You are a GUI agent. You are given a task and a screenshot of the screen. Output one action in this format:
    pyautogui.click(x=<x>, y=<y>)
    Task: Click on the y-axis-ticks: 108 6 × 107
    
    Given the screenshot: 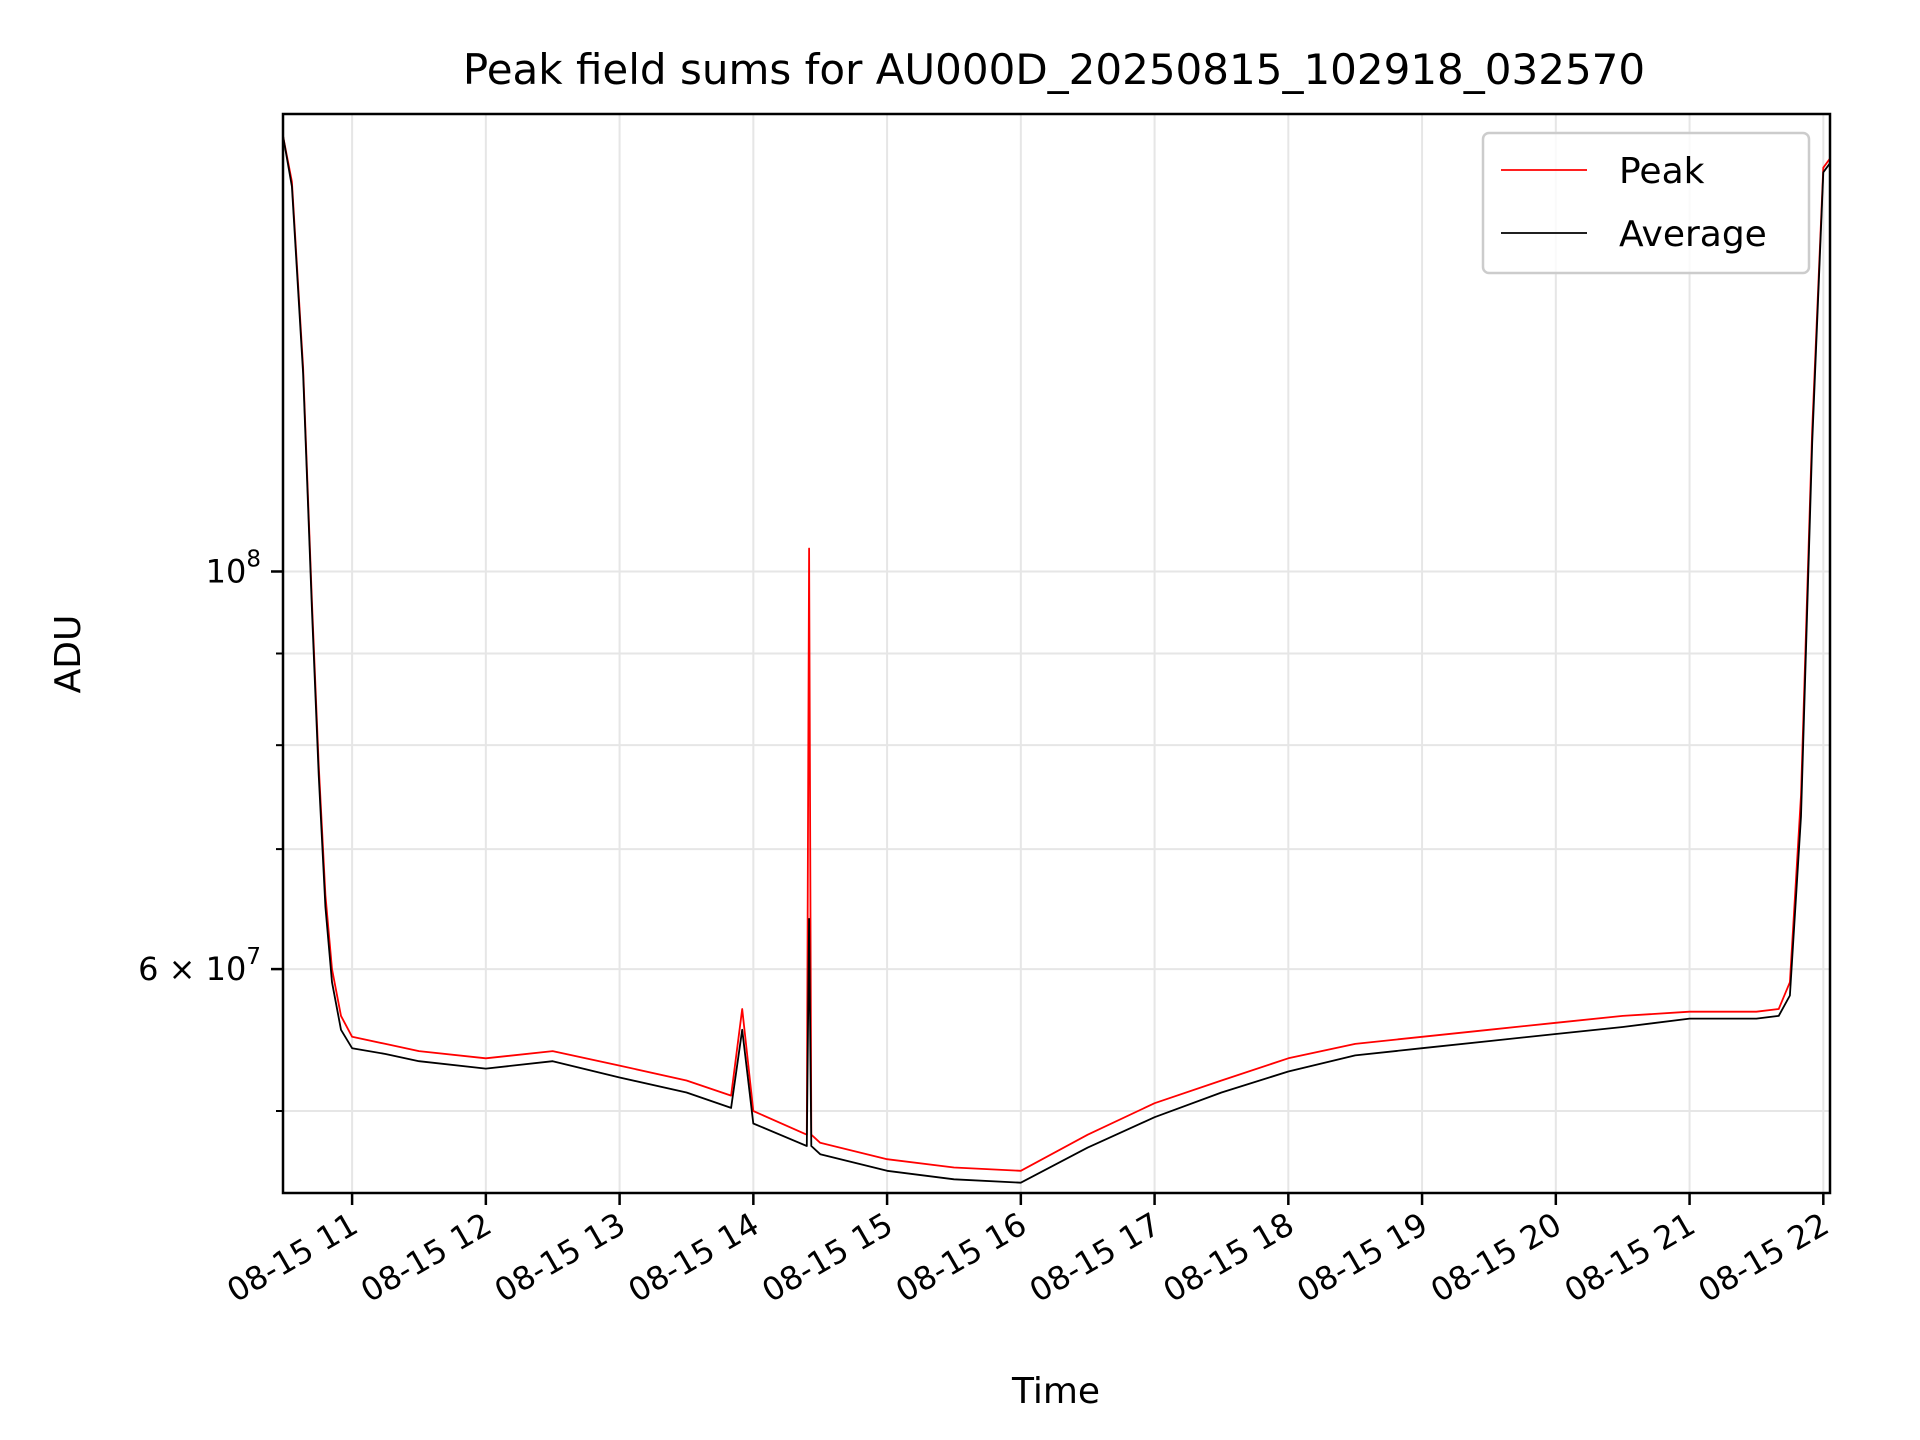 What is the action you would take?
    pyautogui.click(x=210, y=829)
    